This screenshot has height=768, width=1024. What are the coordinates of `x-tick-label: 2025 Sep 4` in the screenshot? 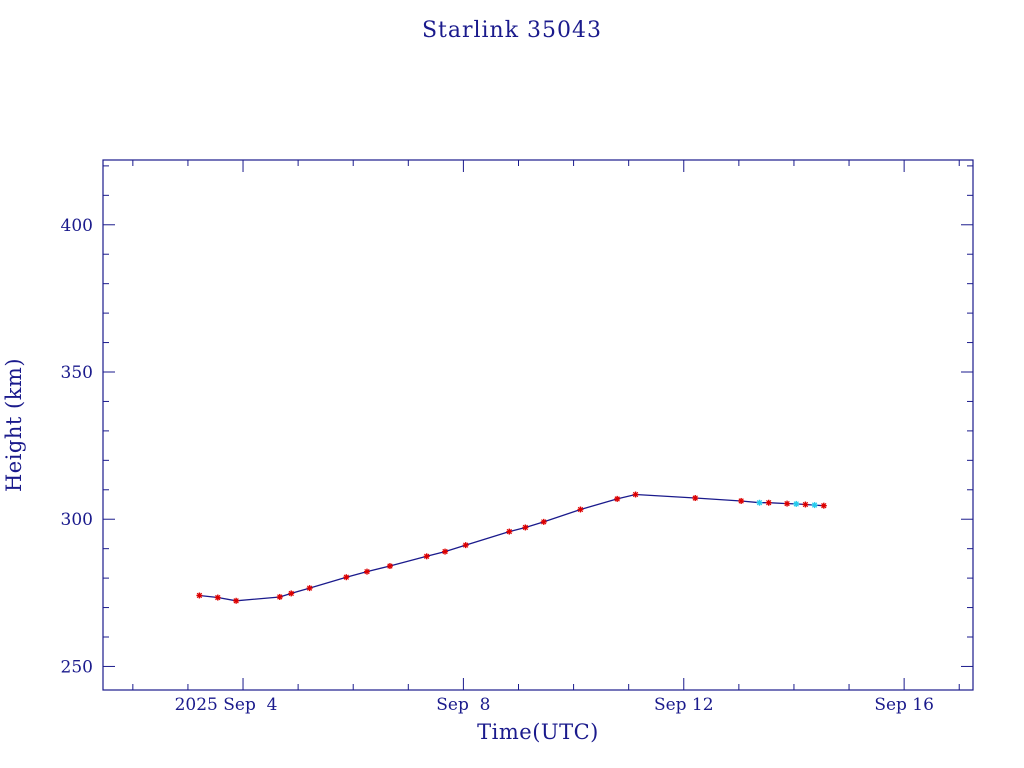 It's located at (226, 705).